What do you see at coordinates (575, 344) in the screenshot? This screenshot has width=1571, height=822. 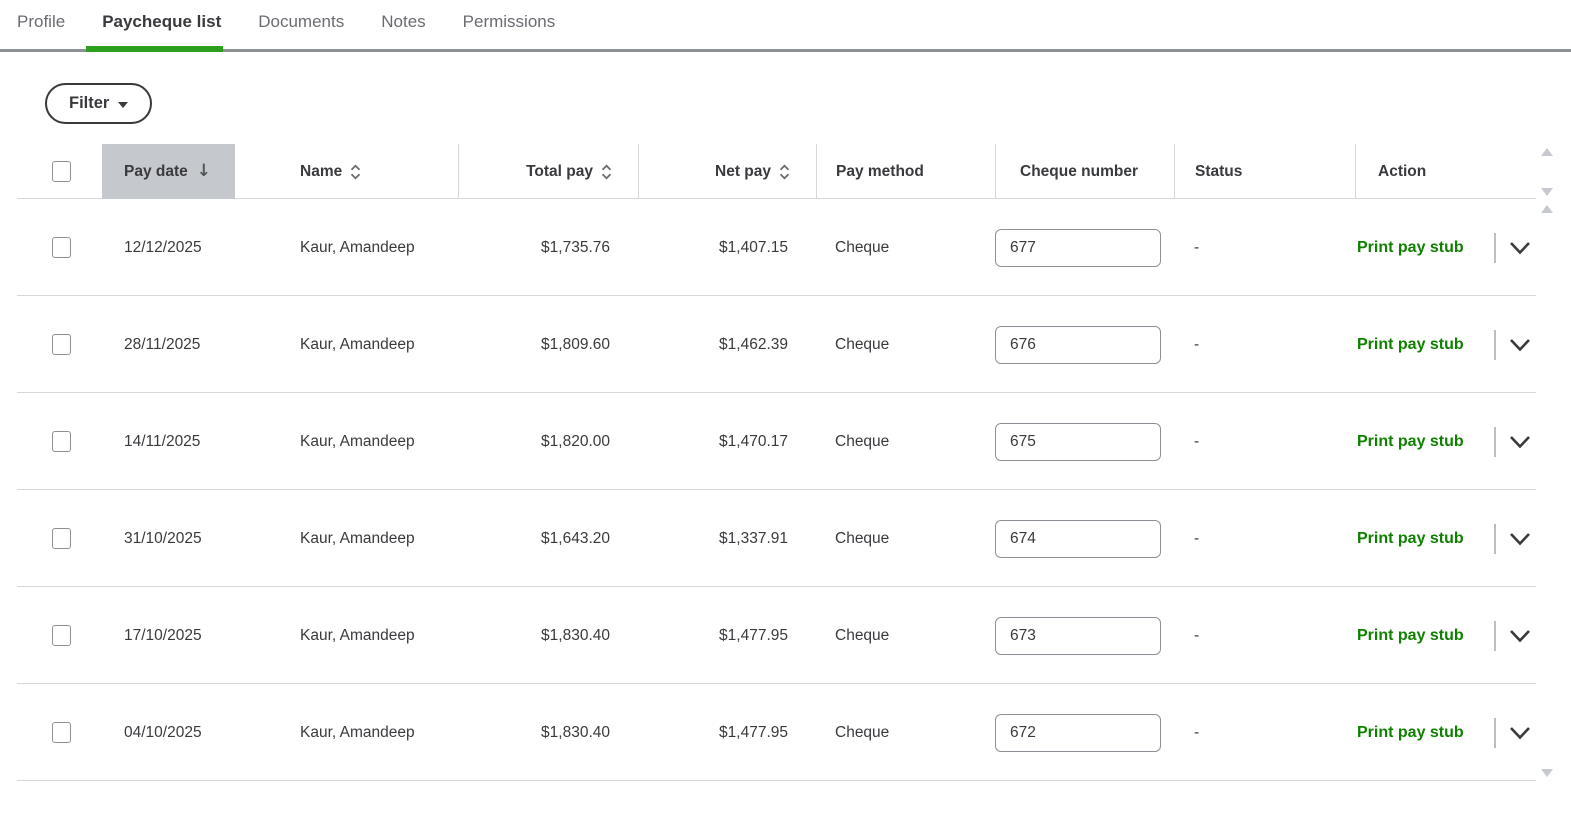 I see `total-pay-value: $1,809.60` at bounding box center [575, 344].